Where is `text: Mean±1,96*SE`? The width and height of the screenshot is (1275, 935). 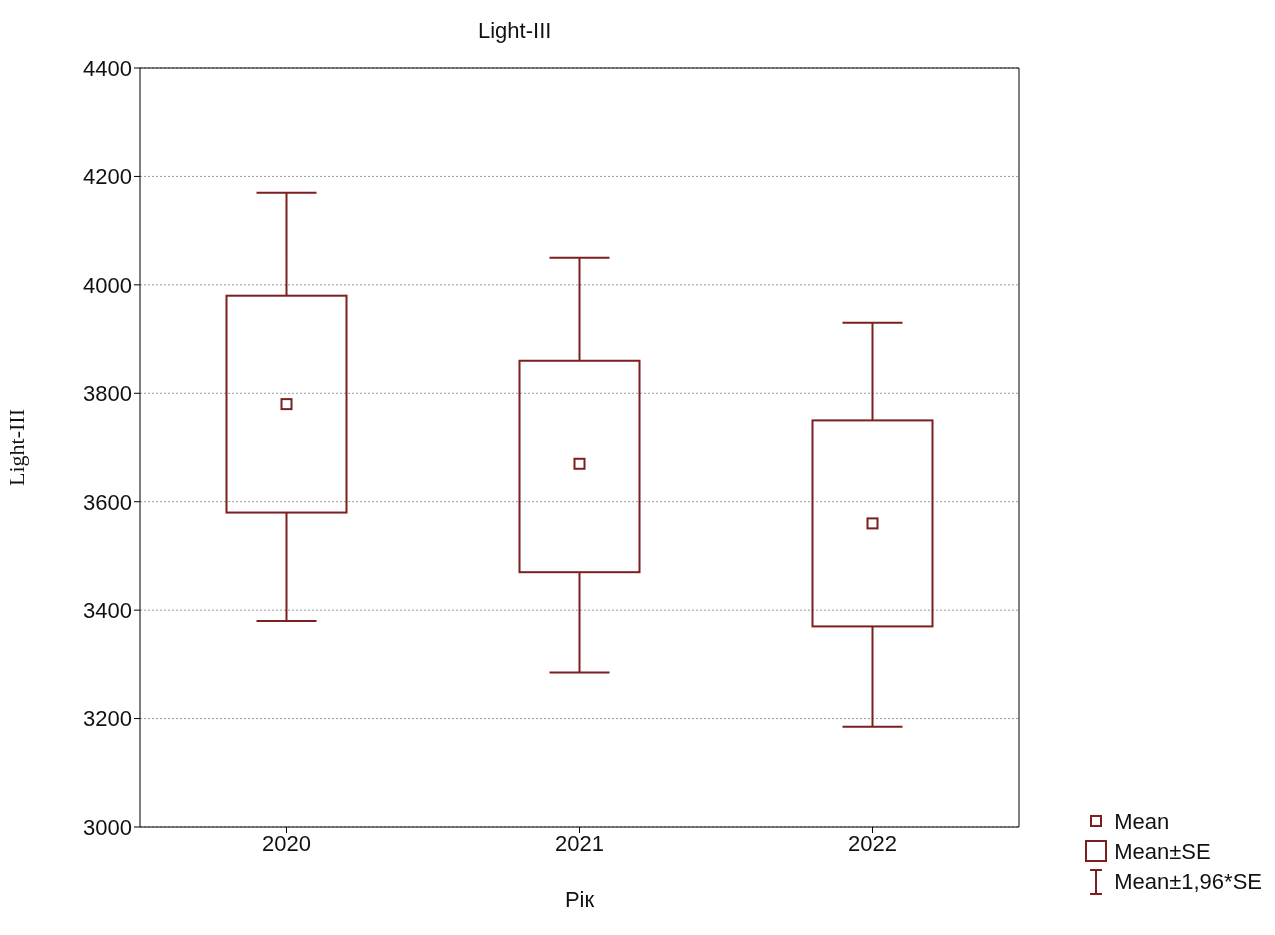 text: Mean±1,96*SE is located at coordinates (1188, 882).